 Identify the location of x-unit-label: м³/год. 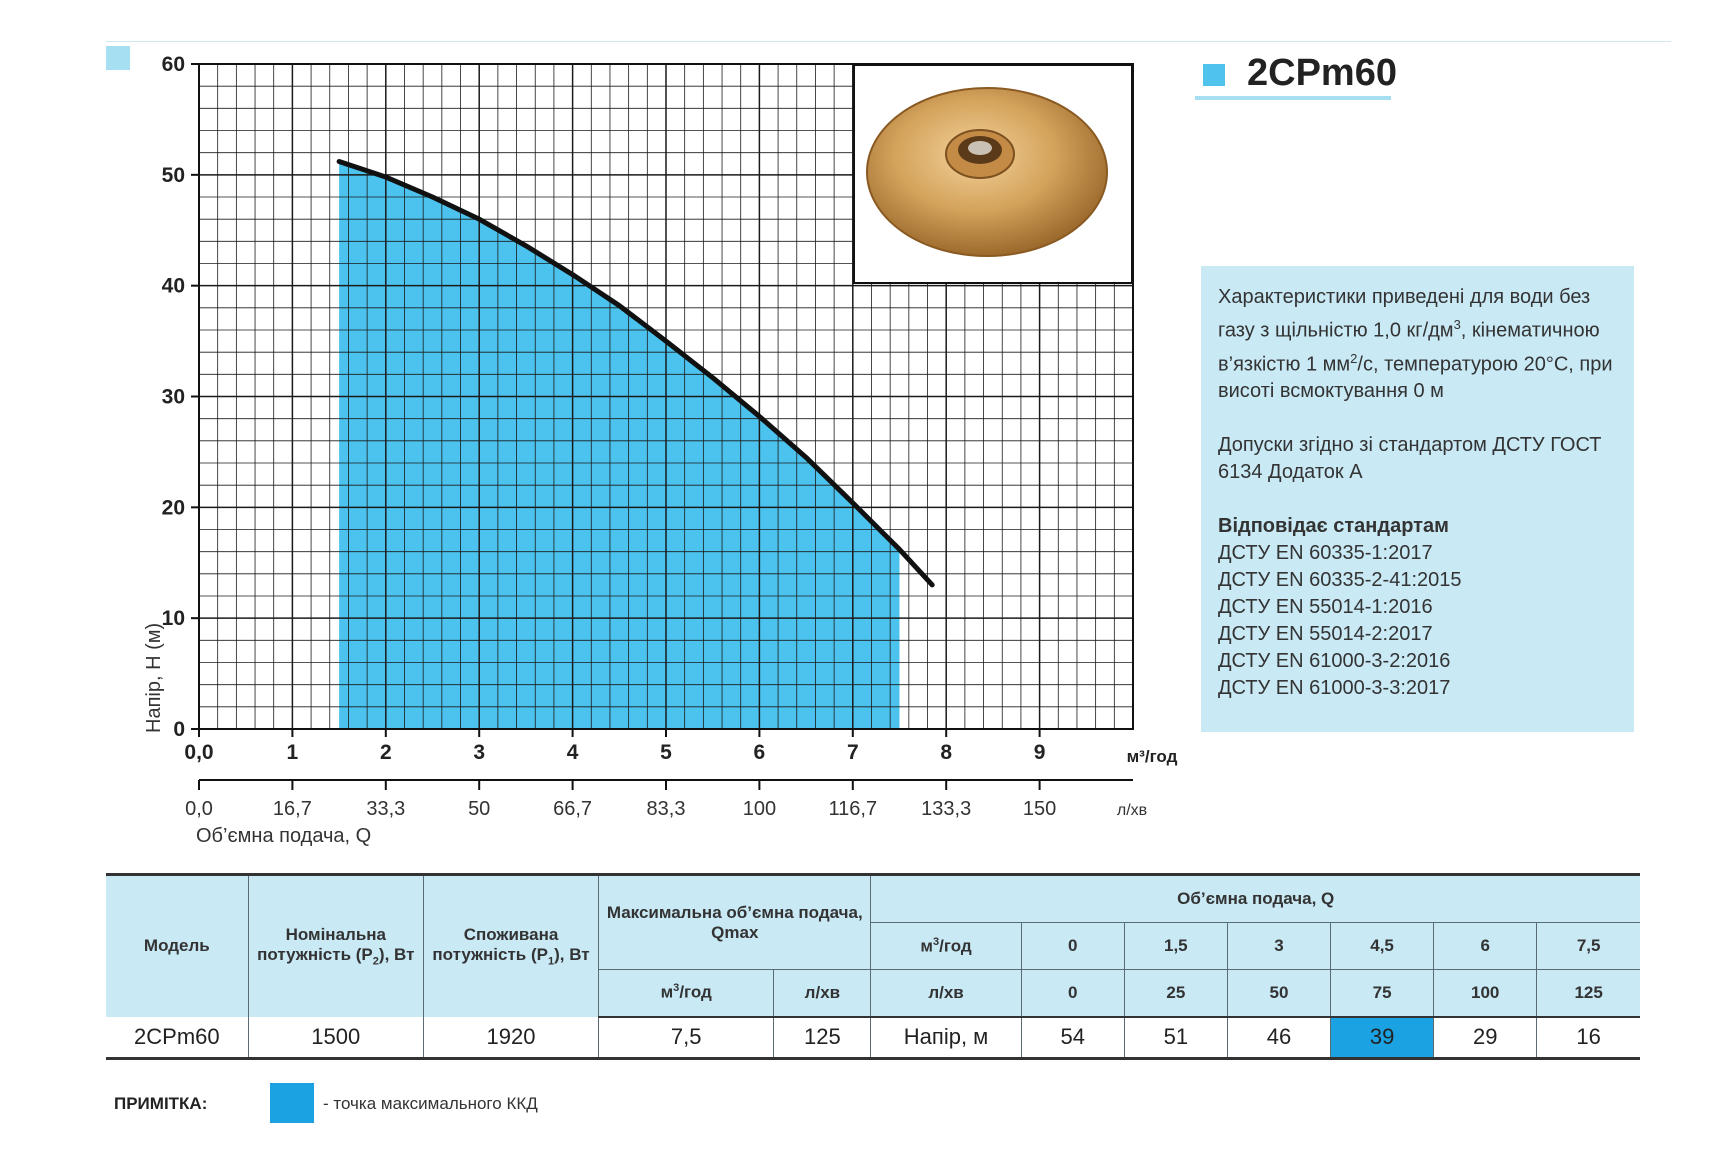
(1152, 756).